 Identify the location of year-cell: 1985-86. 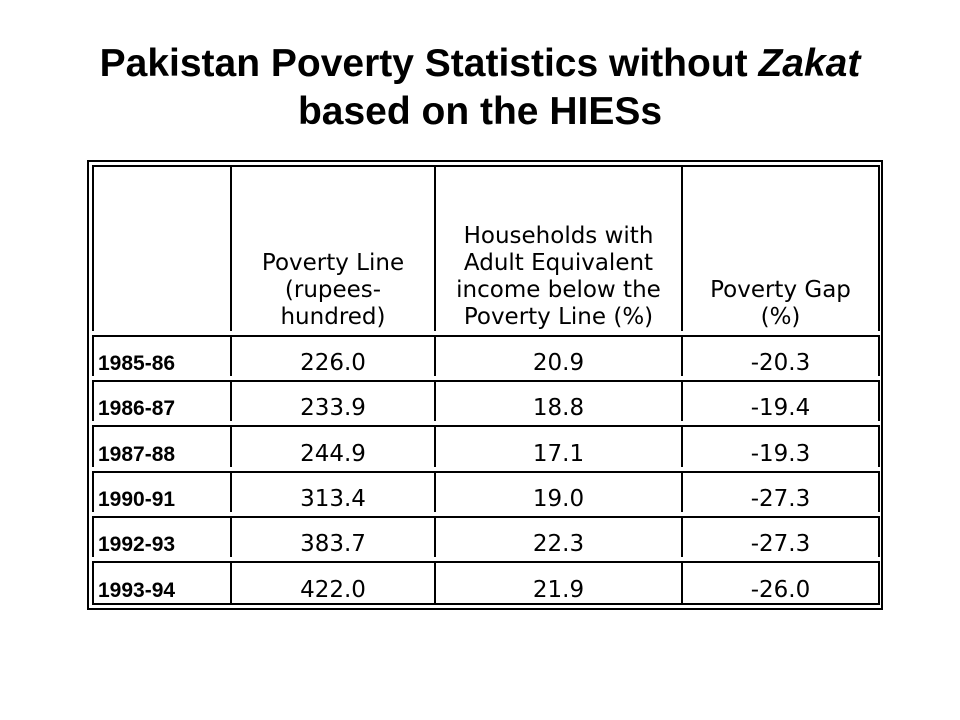
(161, 356).